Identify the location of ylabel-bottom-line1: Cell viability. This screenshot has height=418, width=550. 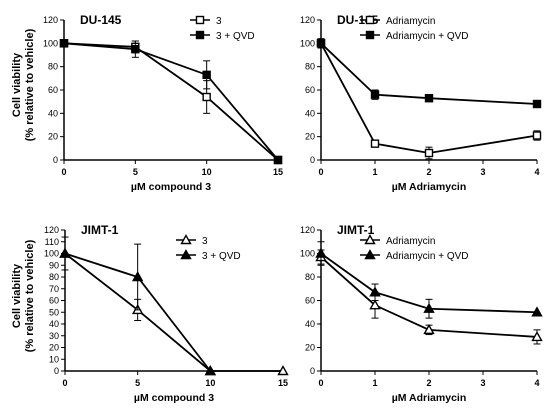
(17, 295).